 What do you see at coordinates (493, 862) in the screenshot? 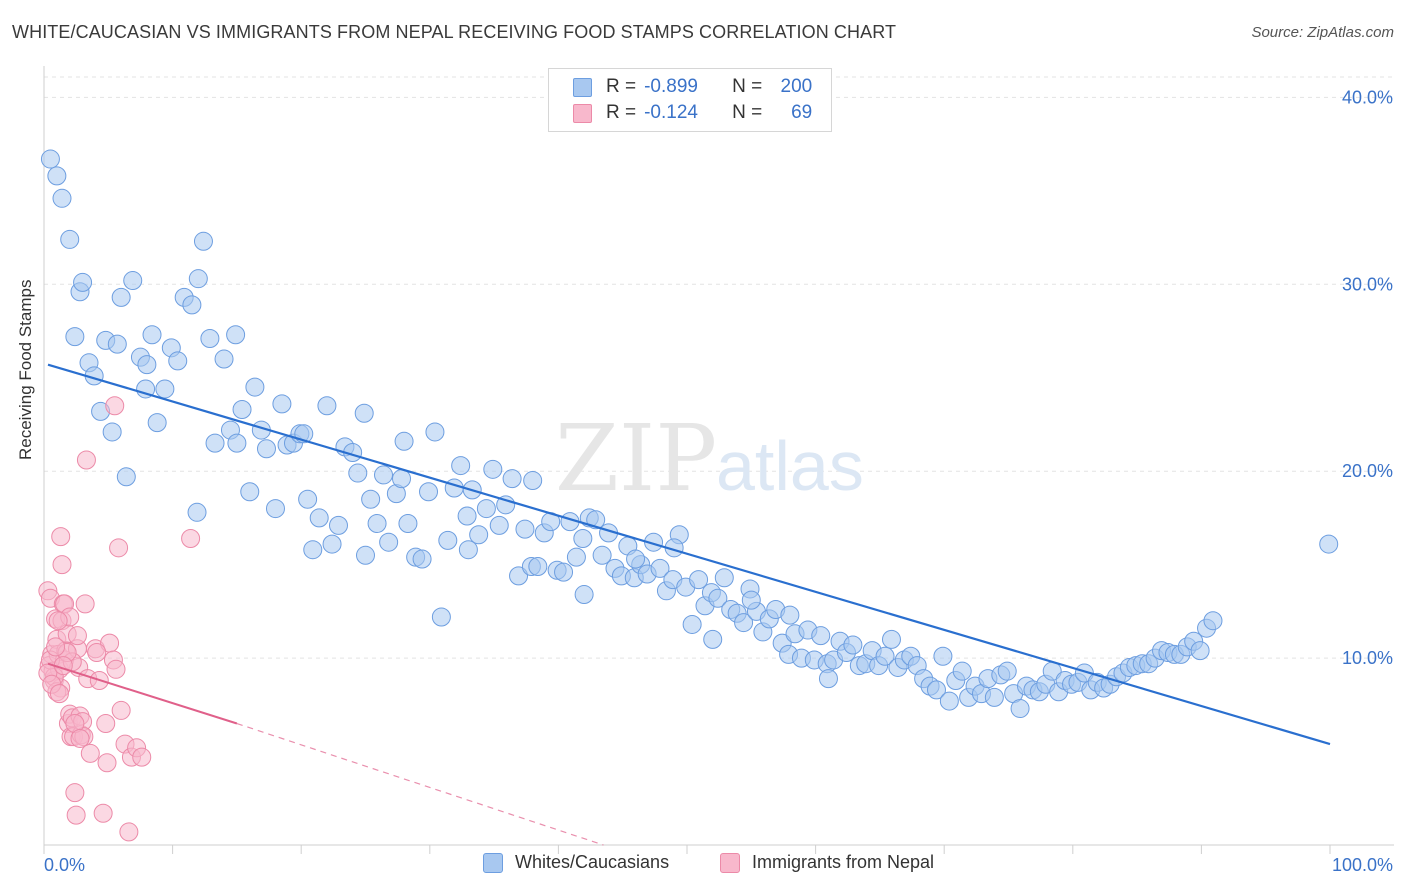
I see `bottom-legend-swatch-blue` at bounding box center [493, 862].